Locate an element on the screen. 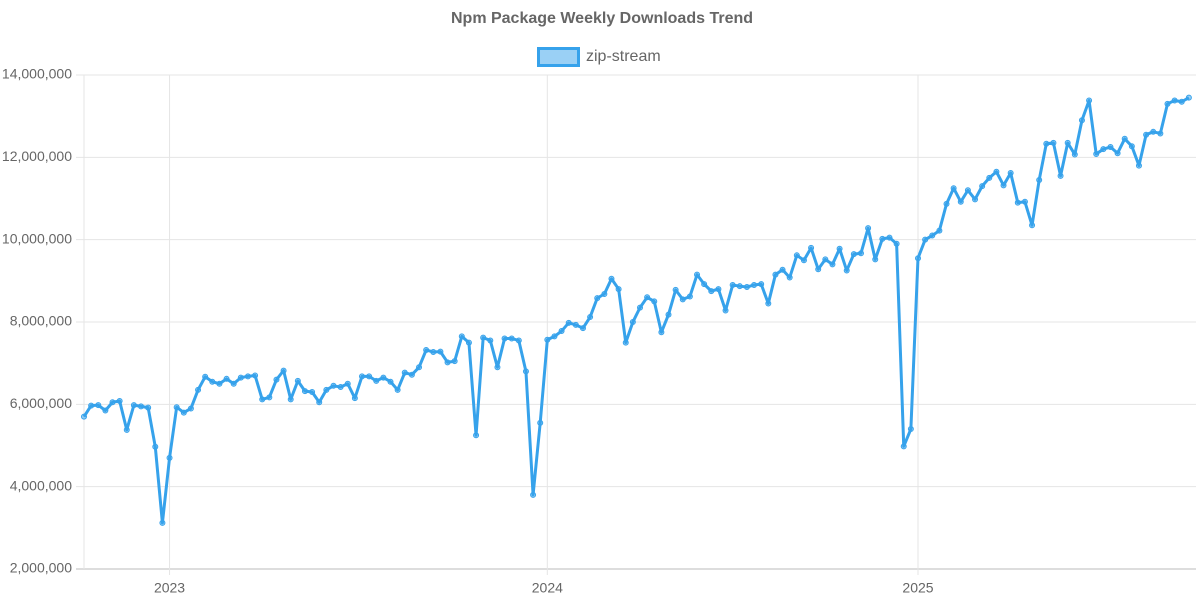 This screenshot has height=600, width=1200. x-tick-label: 2023 is located at coordinates (169, 588).